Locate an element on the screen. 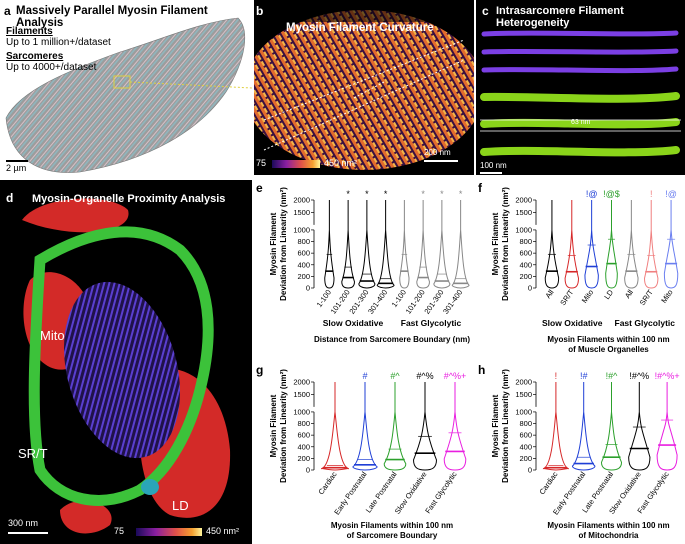 The height and width of the screenshot is (544, 685). panel-d-label: d is located at coordinates (10, 198).